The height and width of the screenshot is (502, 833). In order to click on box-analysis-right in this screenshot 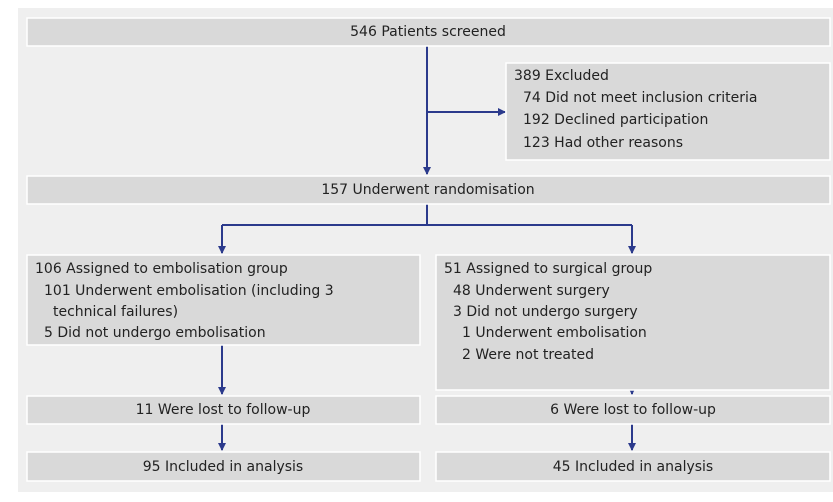, I will do `click(633, 466)`.